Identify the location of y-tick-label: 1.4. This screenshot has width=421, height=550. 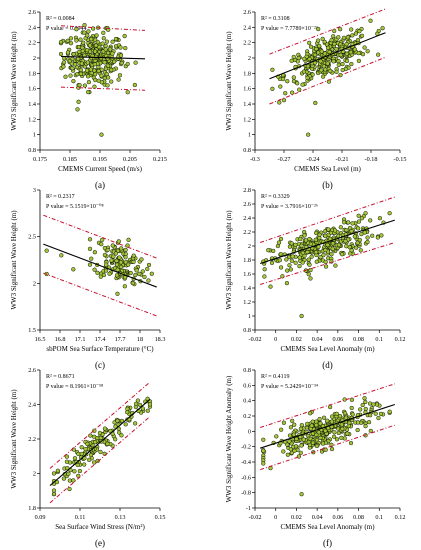
(247, 104).